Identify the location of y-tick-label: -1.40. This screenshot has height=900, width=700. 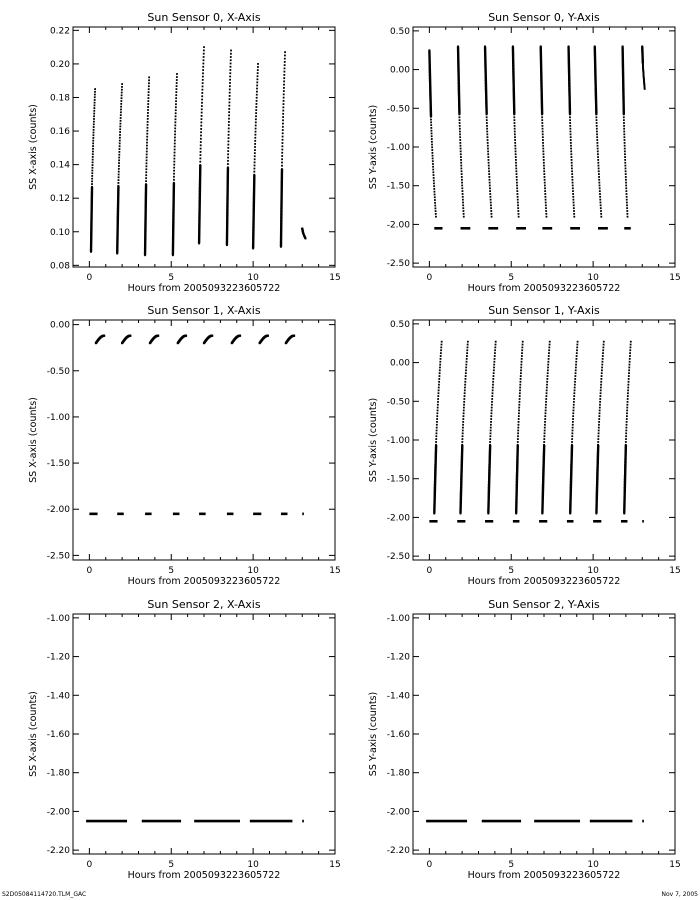
(59, 696).